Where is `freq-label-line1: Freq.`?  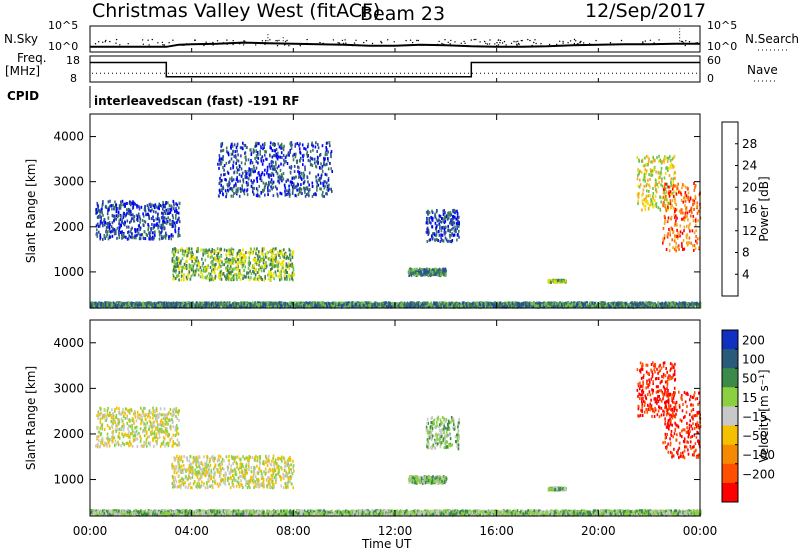
freq-label-line1: Freq. is located at coordinates (32, 58).